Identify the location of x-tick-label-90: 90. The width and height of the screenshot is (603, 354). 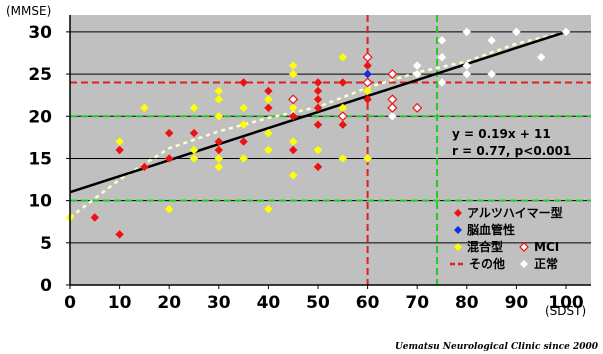
(517, 303).